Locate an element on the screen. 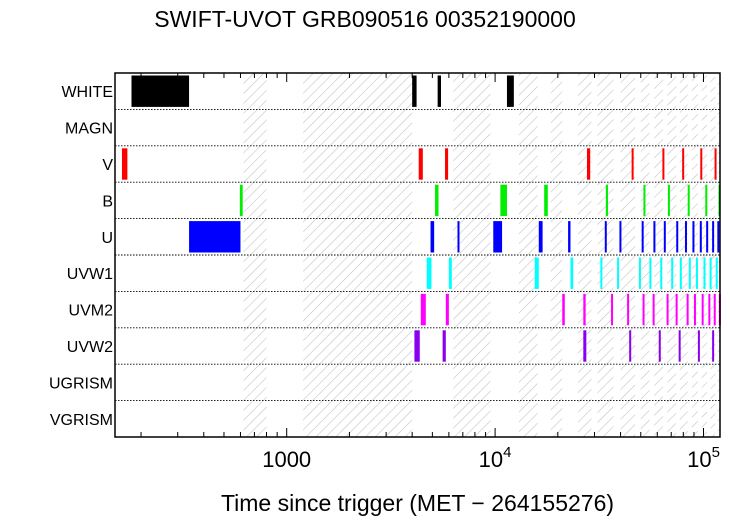  filter-label-white: WHITE is located at coordinates (87, 92).